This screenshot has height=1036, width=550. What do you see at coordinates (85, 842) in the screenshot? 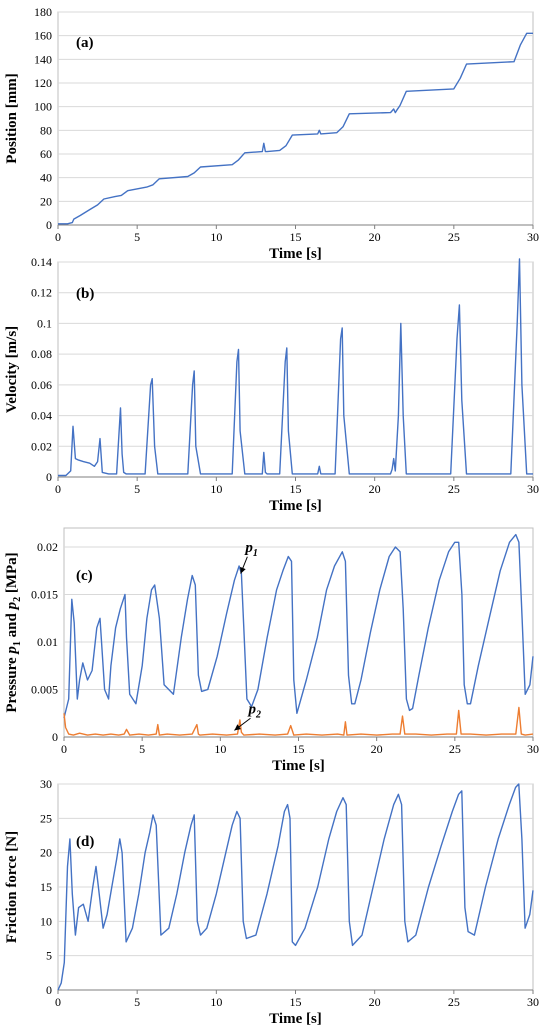
I see `panel-label: (d)` at bounding box center [85, 842].